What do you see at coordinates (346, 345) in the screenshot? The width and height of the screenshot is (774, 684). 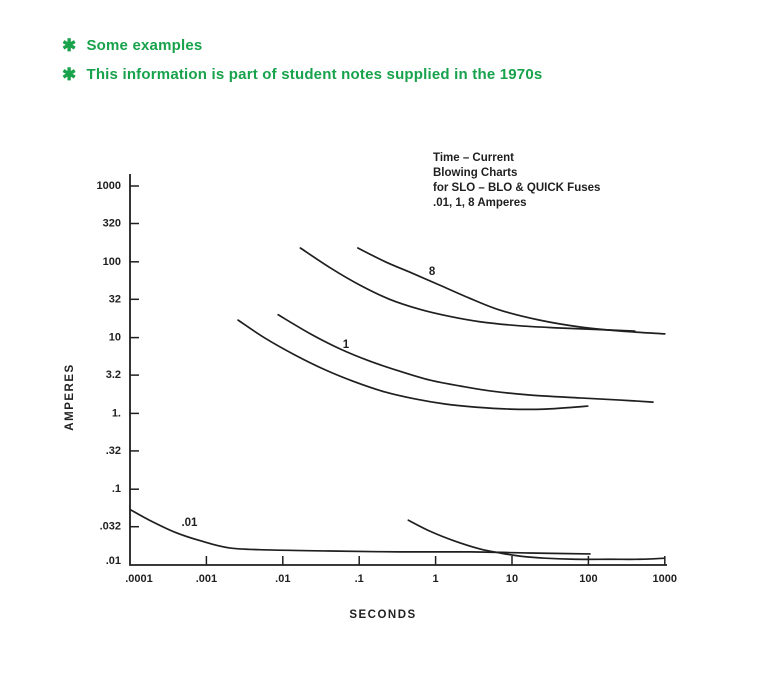 I see `curve-label-1: 1` at bounding box center [346, 345].